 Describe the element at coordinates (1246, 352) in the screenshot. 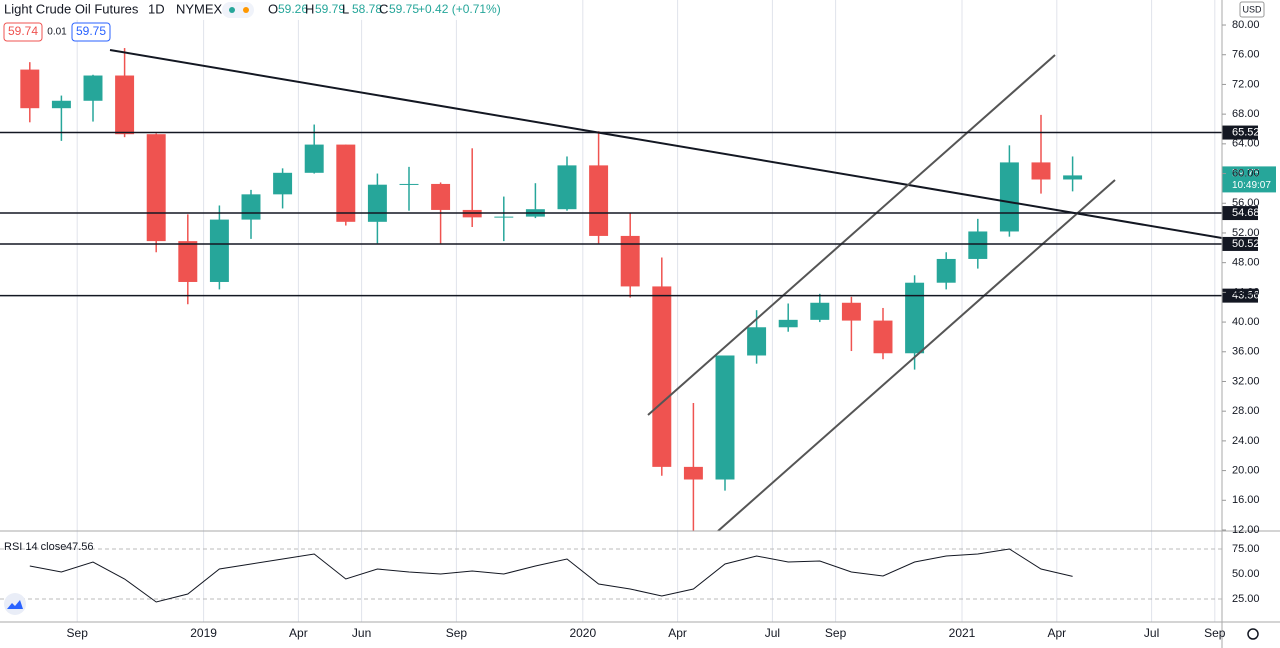

I see `y-tick-label: 36.00` at that location.